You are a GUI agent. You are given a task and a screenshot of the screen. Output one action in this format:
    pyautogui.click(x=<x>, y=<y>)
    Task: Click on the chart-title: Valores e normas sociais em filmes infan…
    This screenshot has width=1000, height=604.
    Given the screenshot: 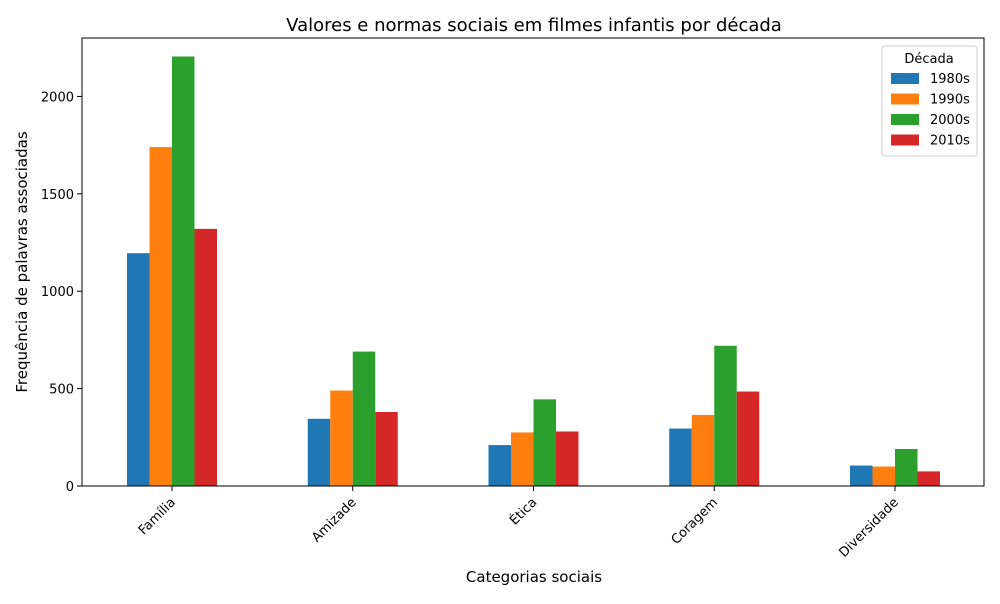 What is the action you would take?
    pyautogui.click(x=534, y=25)
    